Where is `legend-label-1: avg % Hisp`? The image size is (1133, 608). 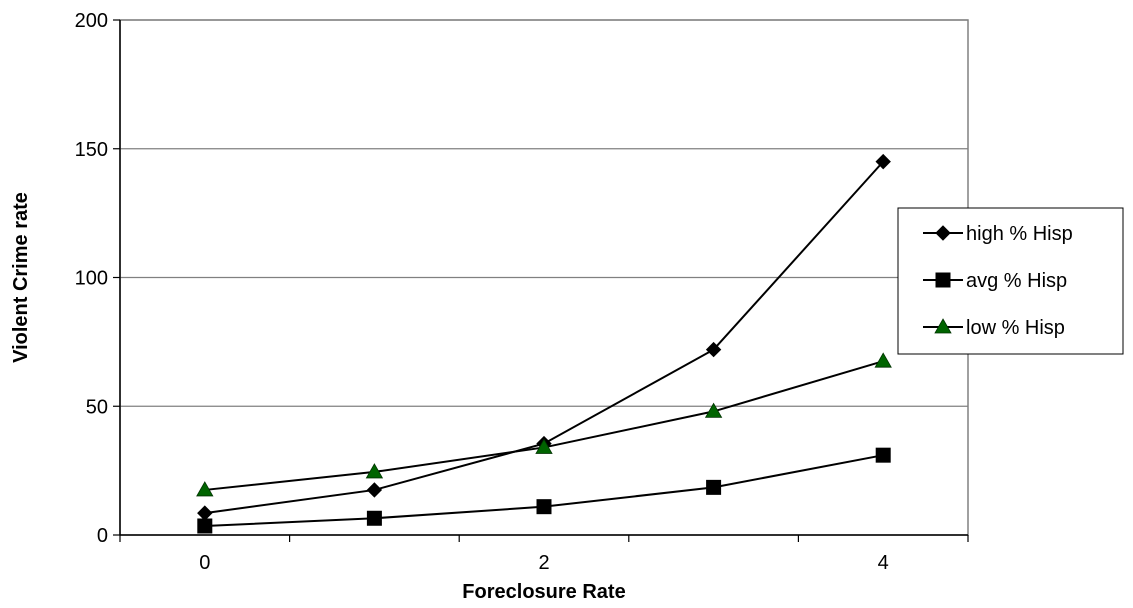
legend-label-1: avg % Hisp is located at coordinates (1016, 281).